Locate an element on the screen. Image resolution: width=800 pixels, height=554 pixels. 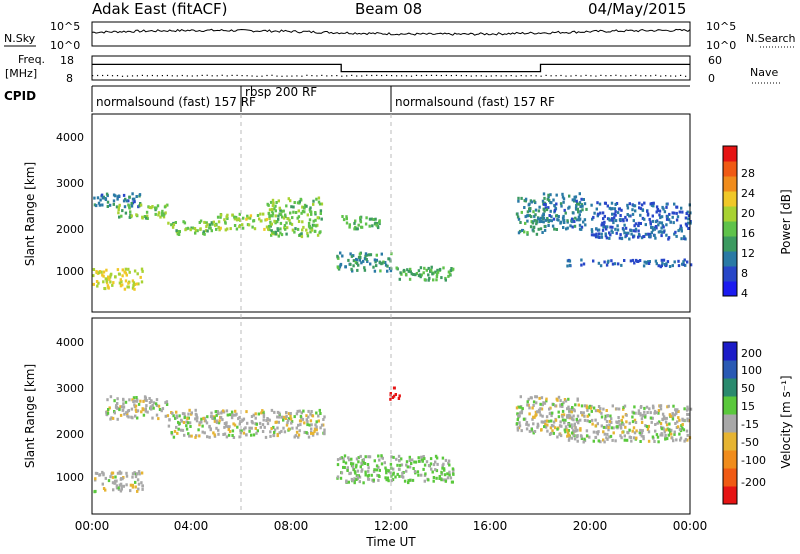
vel-ytick-3000: 3000 is located at coordinates (70, 388).